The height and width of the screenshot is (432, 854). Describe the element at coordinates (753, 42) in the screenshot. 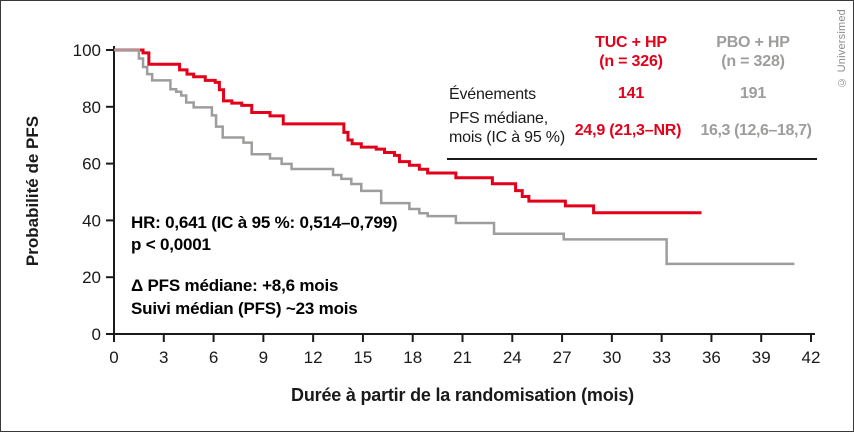

I see `pbo-column-header: PBO + HP` at that location.